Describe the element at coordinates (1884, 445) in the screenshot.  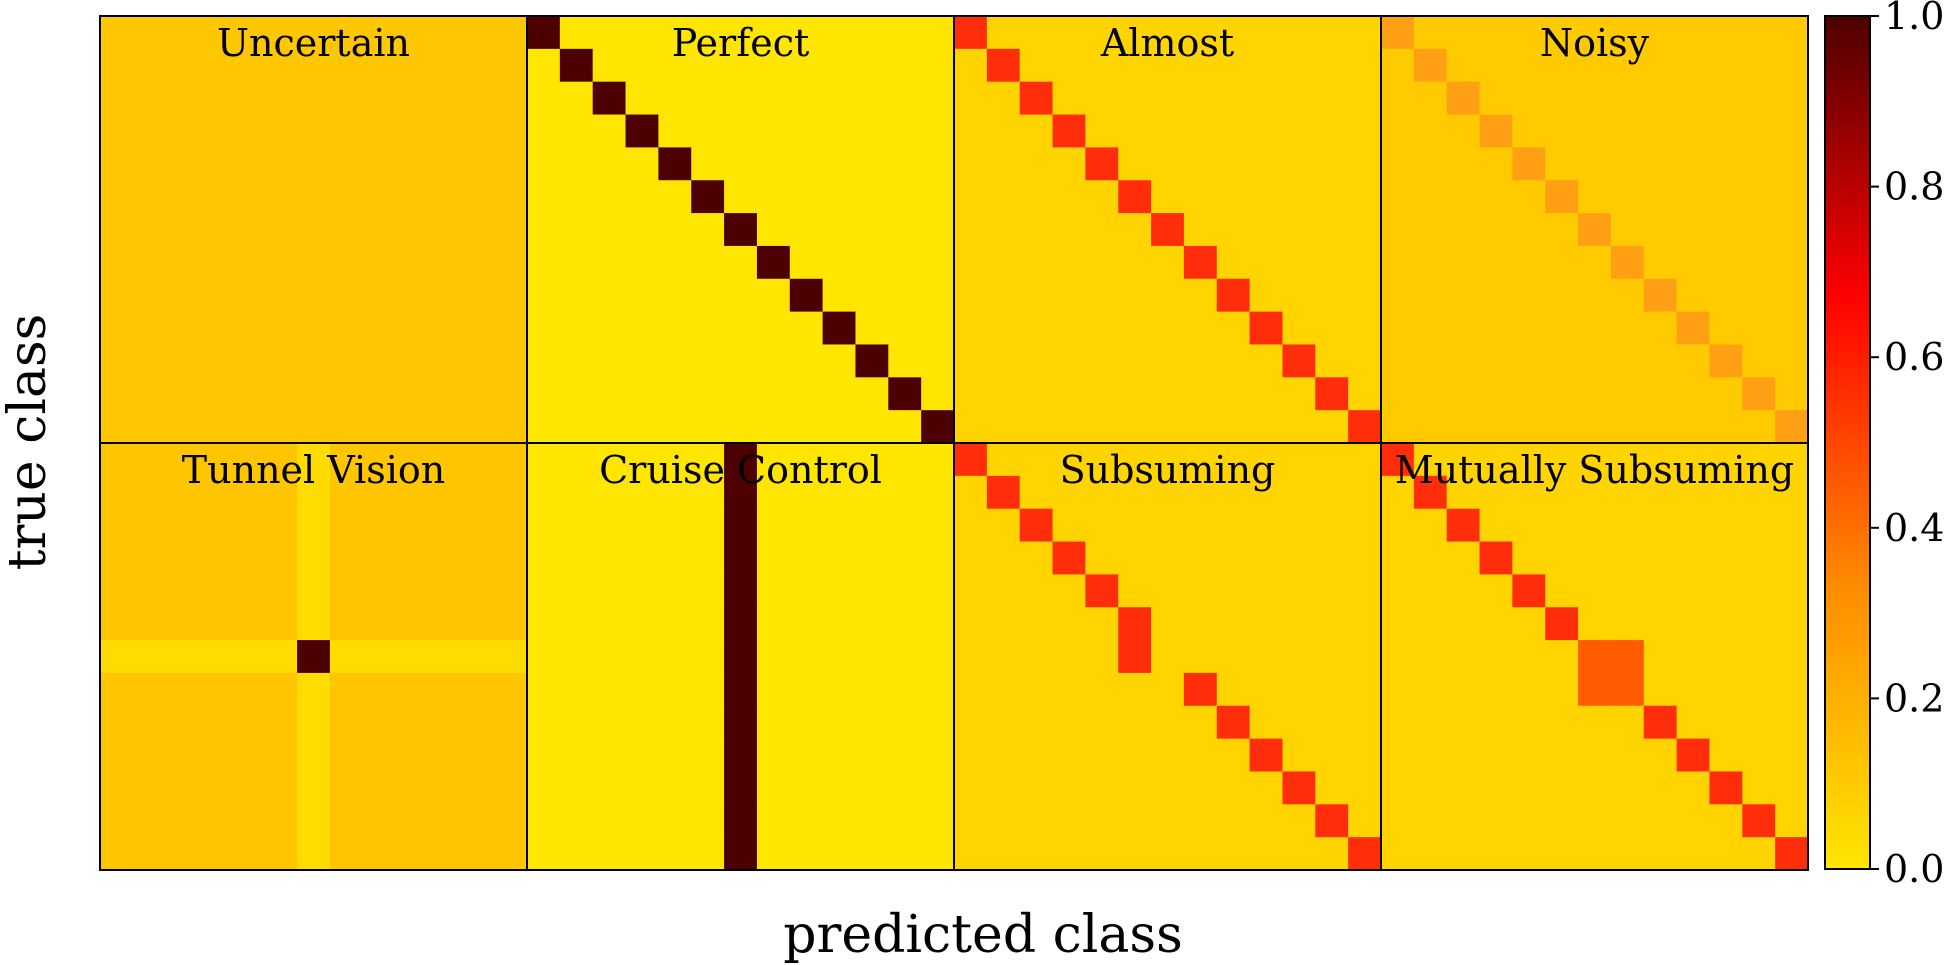
I see `colorbar: 0.0 0.2 0.4 0.6 0.8 1.0` at that location.